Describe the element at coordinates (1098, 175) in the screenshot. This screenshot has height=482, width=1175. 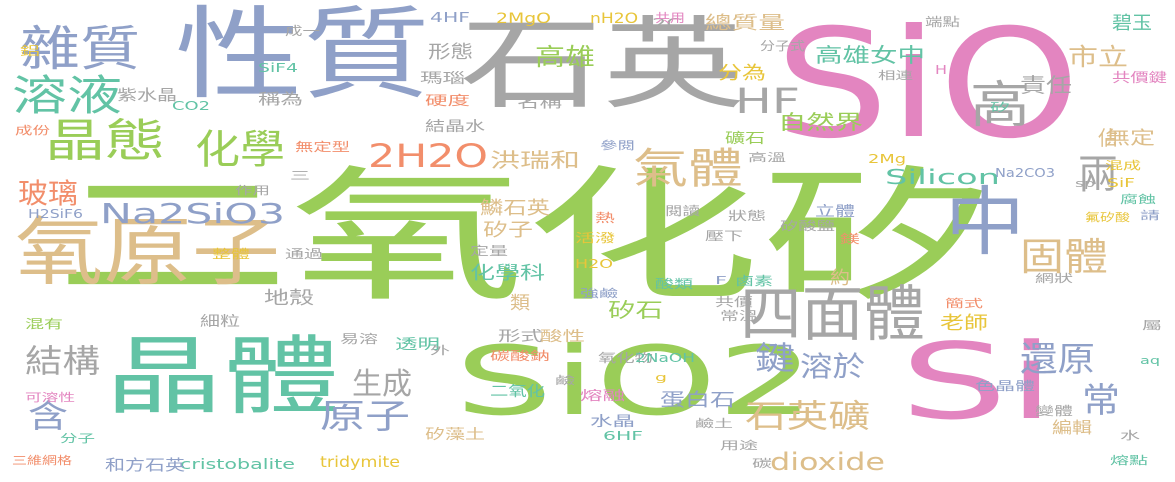
I see `word-19: 兩` at that location.